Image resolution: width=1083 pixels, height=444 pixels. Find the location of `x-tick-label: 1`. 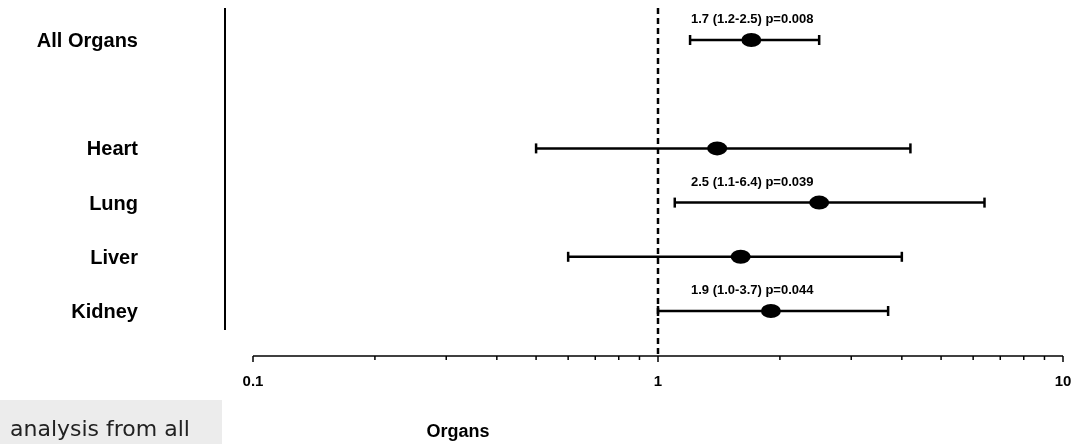

x-tick-label: 1 is located at coordinates (658, 380).